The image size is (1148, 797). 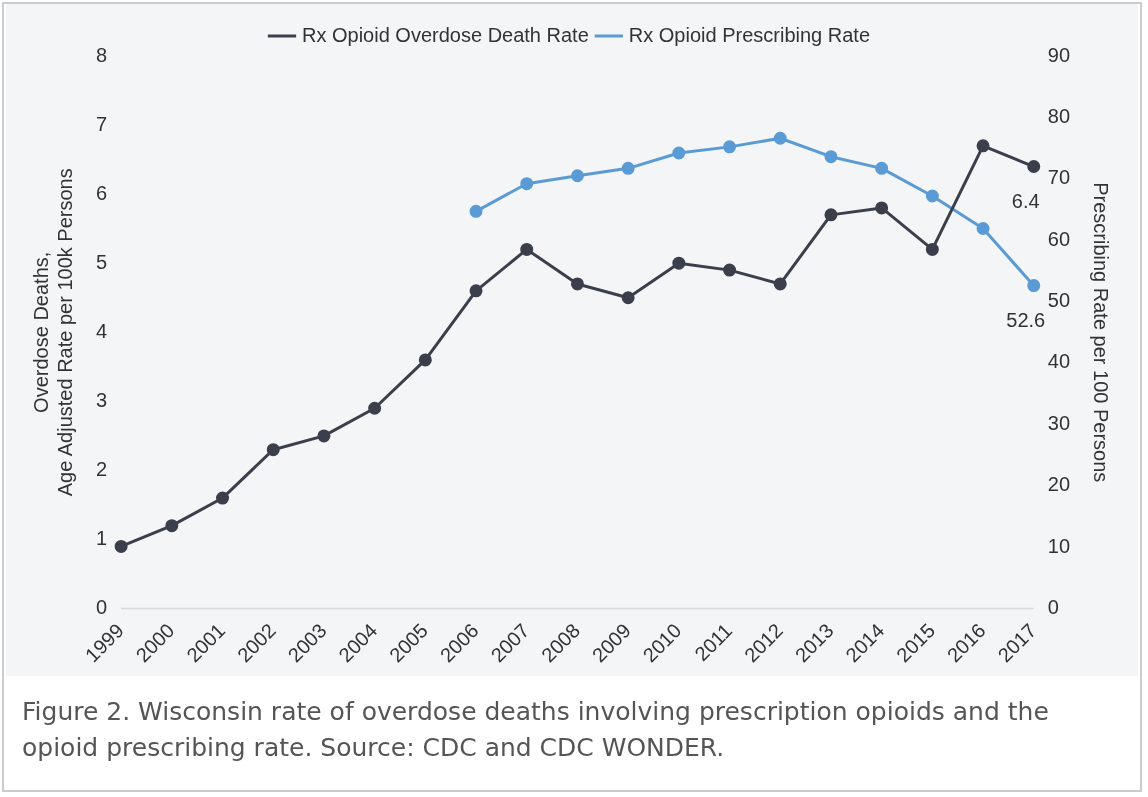 What do you see at coordinates (536, 730) in the screenshot?
I see `caption: Figure 2. Wisconsin rate of overdose deaths involving prescription opioids and the opioid prescribing rate. Source: CDC and CDC WONDER.` at bounding box center [536, 730].